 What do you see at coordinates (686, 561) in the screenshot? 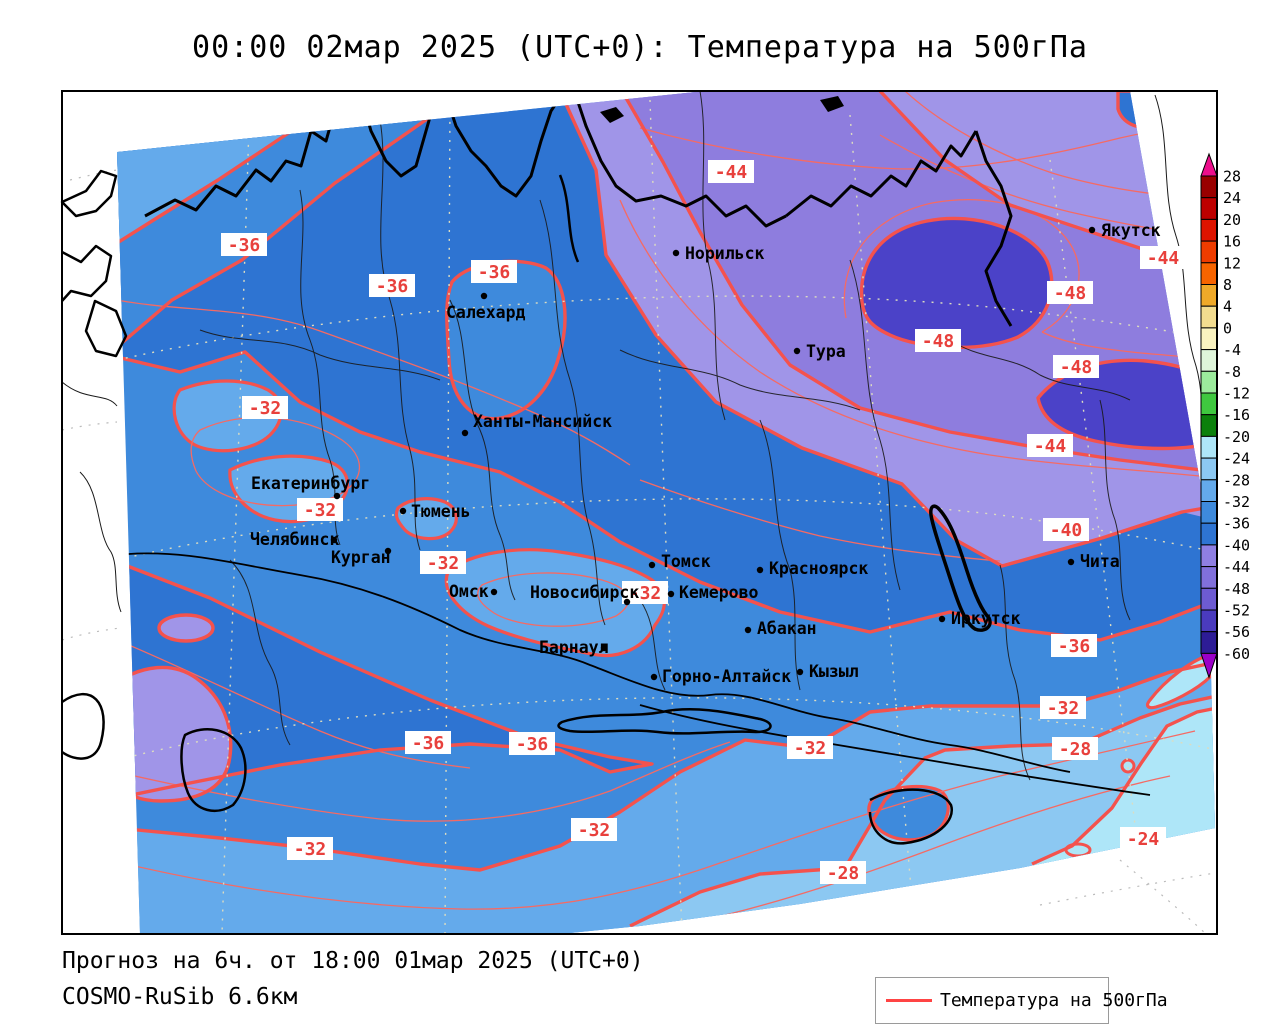
I see `city-label: Томск` at bounding box center [686, 561].